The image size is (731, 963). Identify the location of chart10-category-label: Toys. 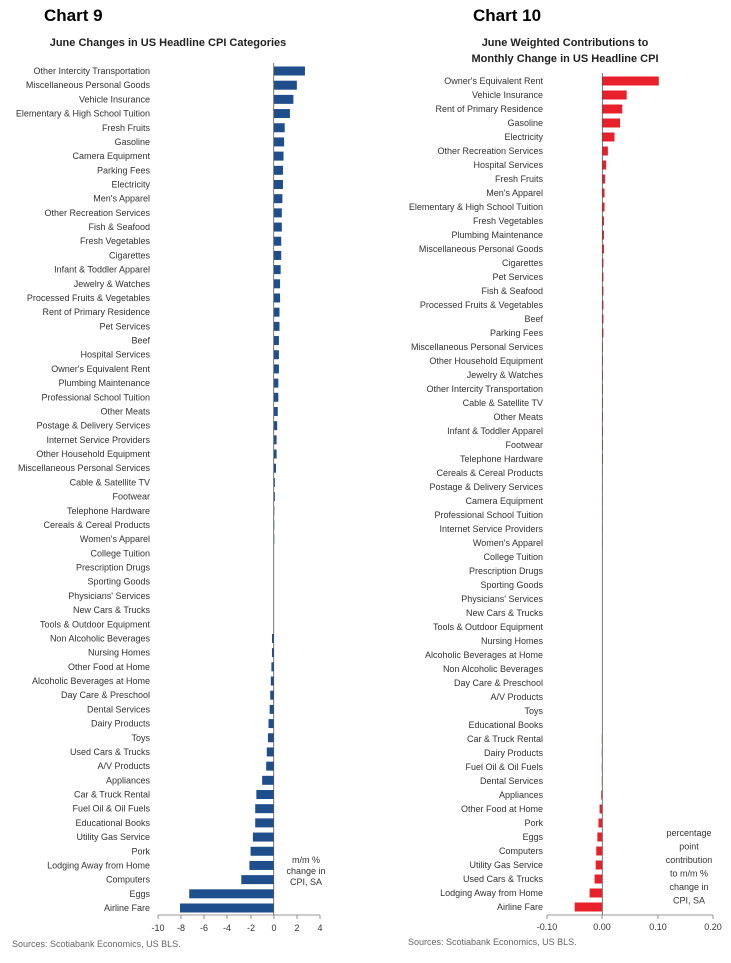
(533, 711).